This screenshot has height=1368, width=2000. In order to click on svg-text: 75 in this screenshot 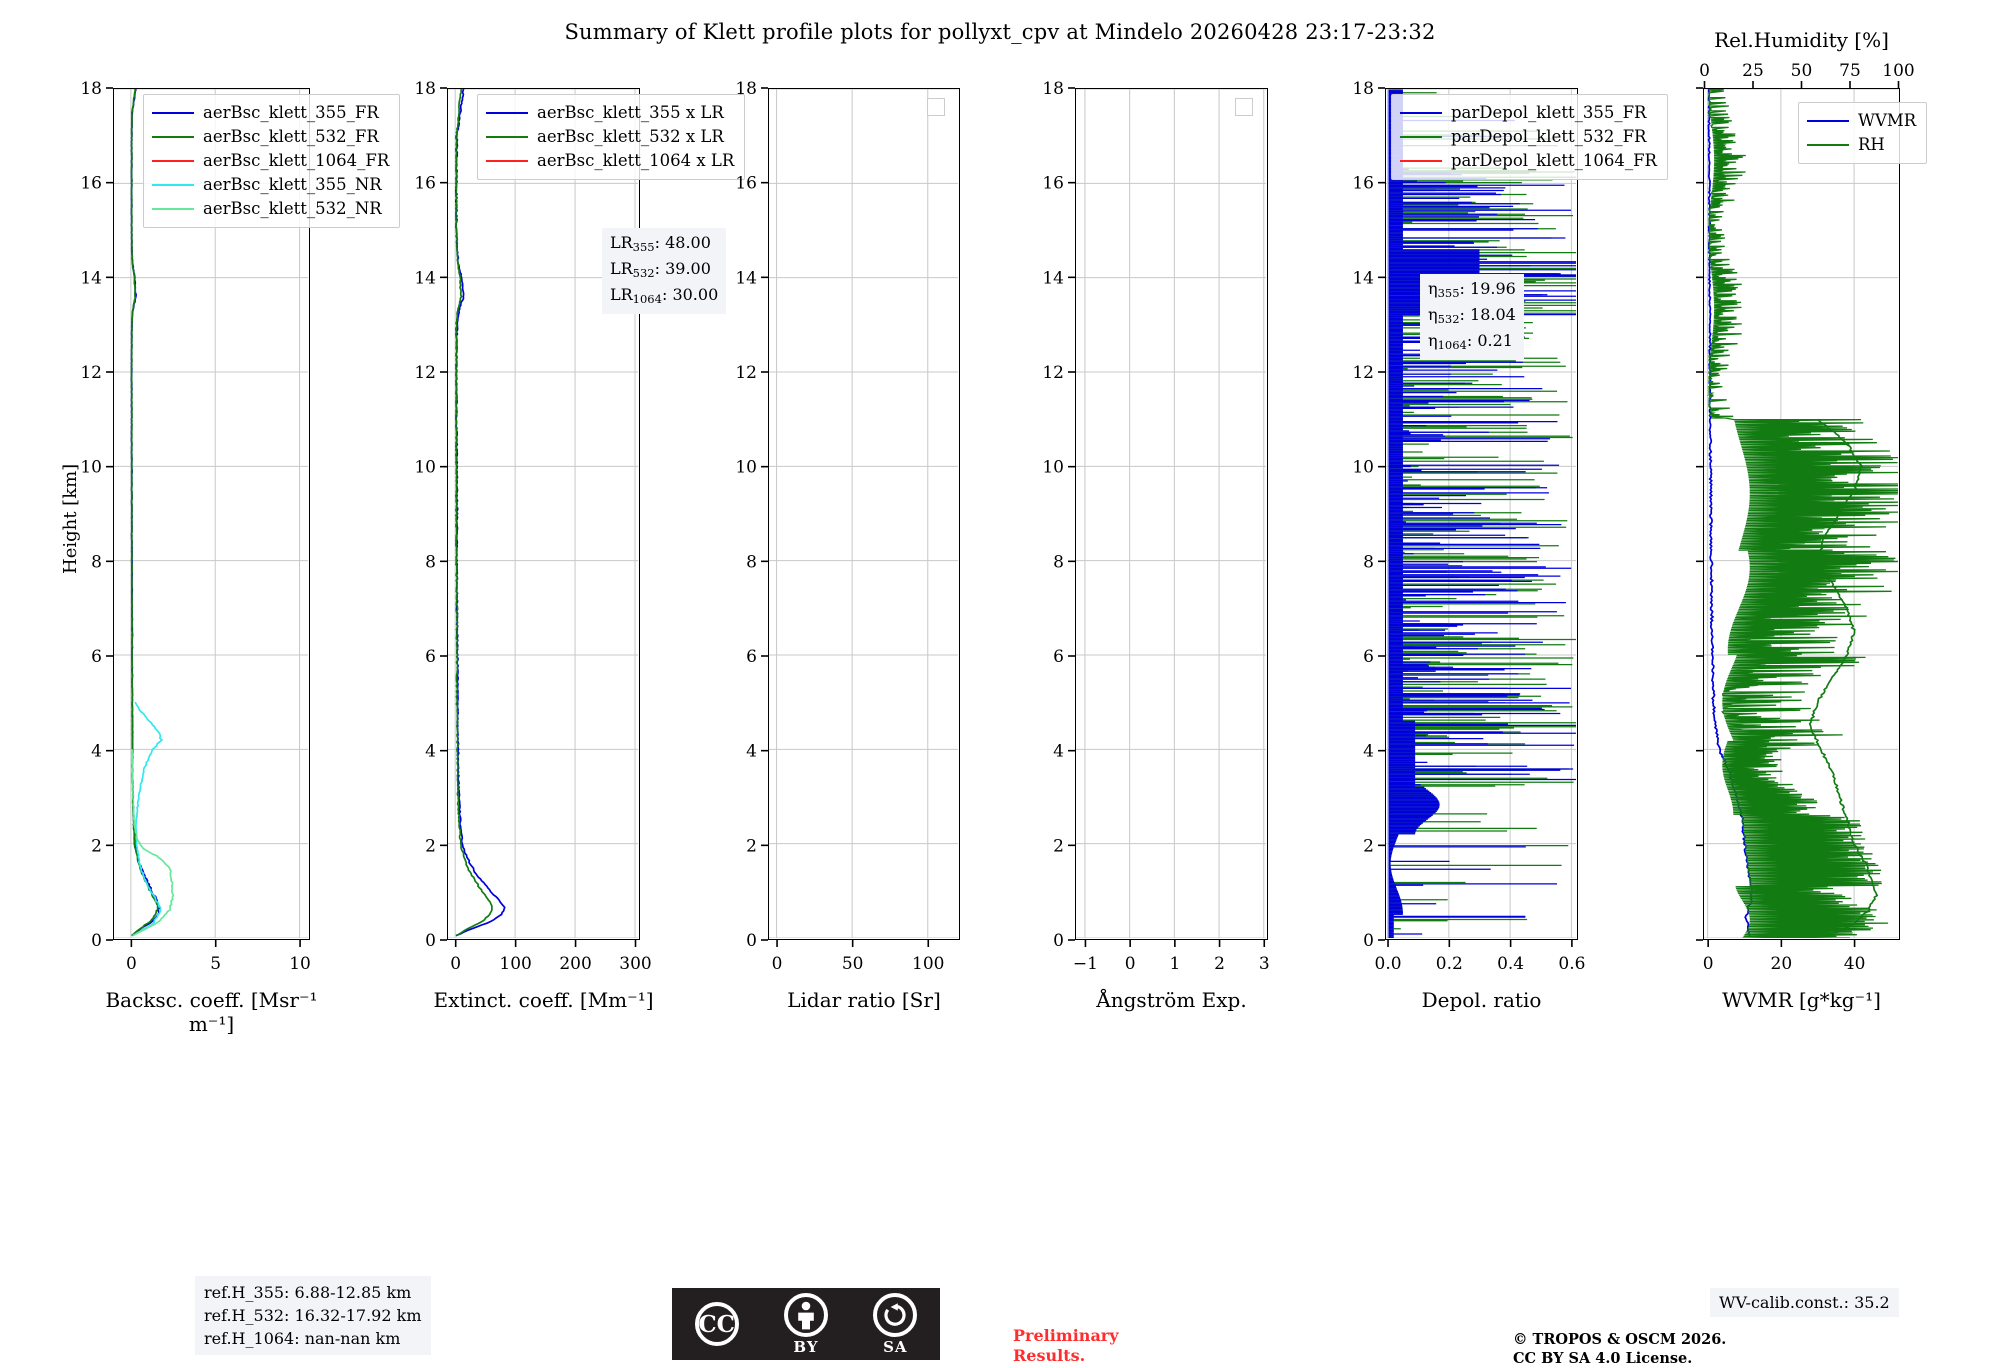, I will do `click(1850, 71)`.